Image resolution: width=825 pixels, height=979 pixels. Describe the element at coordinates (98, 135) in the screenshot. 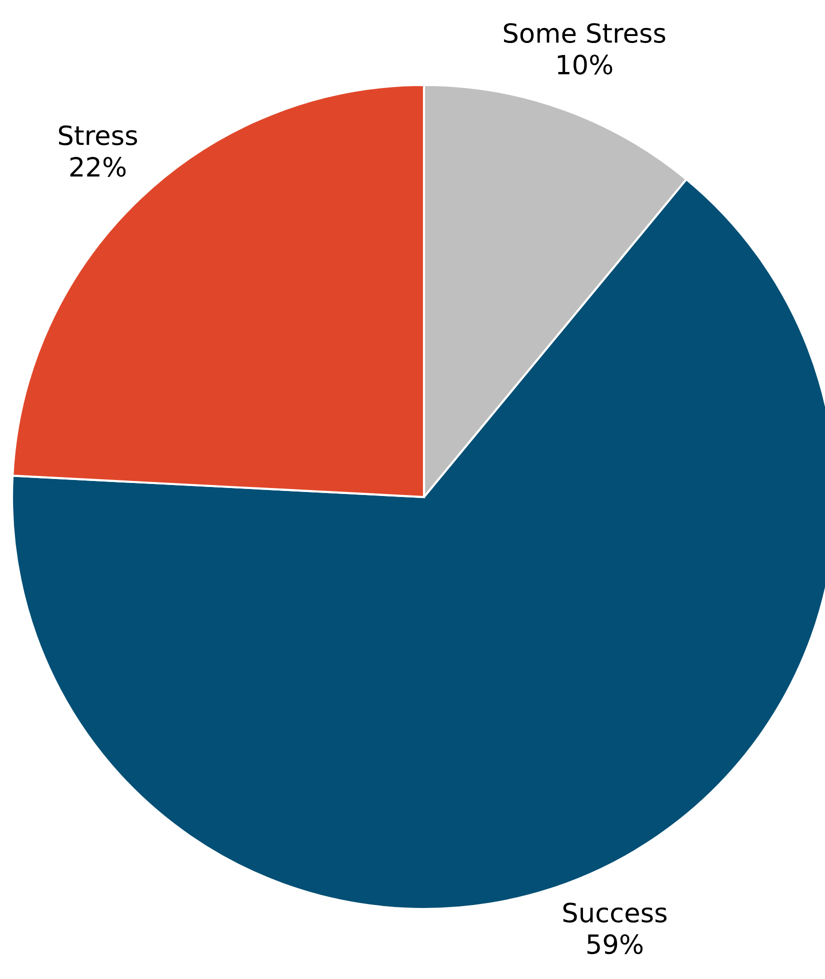

I see `slice-label: Stress` at that location.